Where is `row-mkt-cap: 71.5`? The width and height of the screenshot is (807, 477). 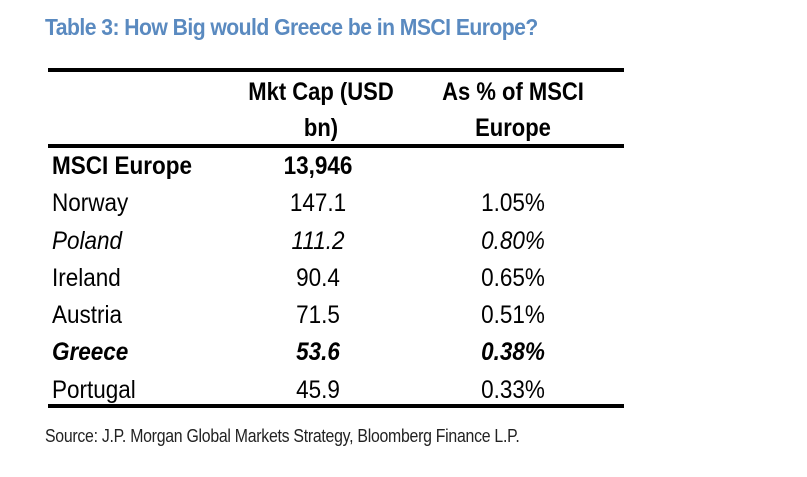
row-mkt-cap: 71.5 is located at coordinates (318, 315).